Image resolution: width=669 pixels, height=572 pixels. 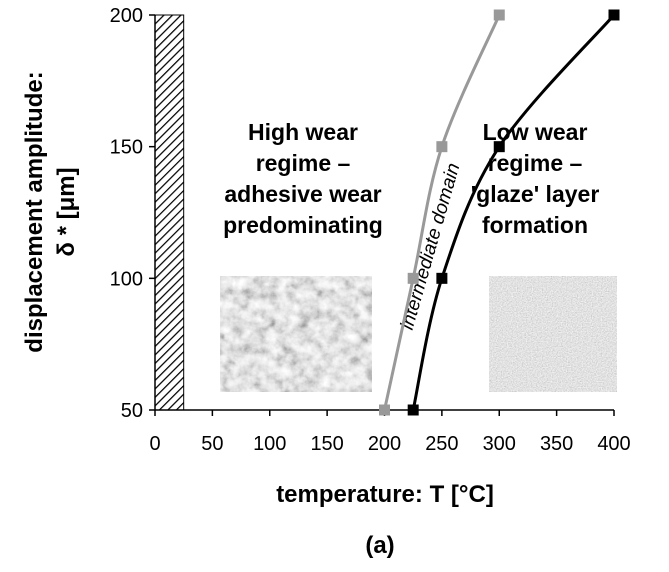 I want to click on y-axis-label-line: displacement amplitude:, so click(x=34, y=211).